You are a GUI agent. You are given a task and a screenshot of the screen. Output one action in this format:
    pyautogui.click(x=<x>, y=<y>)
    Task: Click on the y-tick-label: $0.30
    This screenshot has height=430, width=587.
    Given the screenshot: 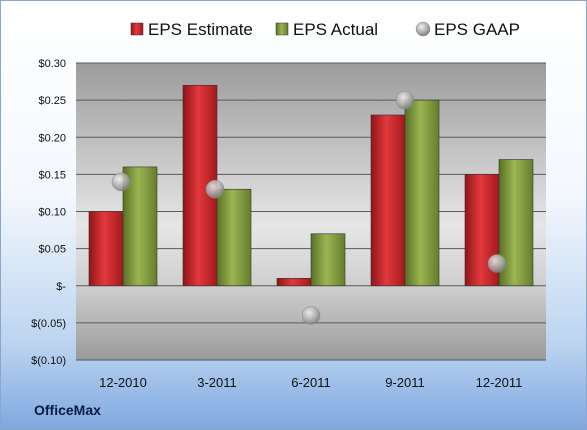 What is the action you would take?
    pyautogui.click(x=52, y=64)
    